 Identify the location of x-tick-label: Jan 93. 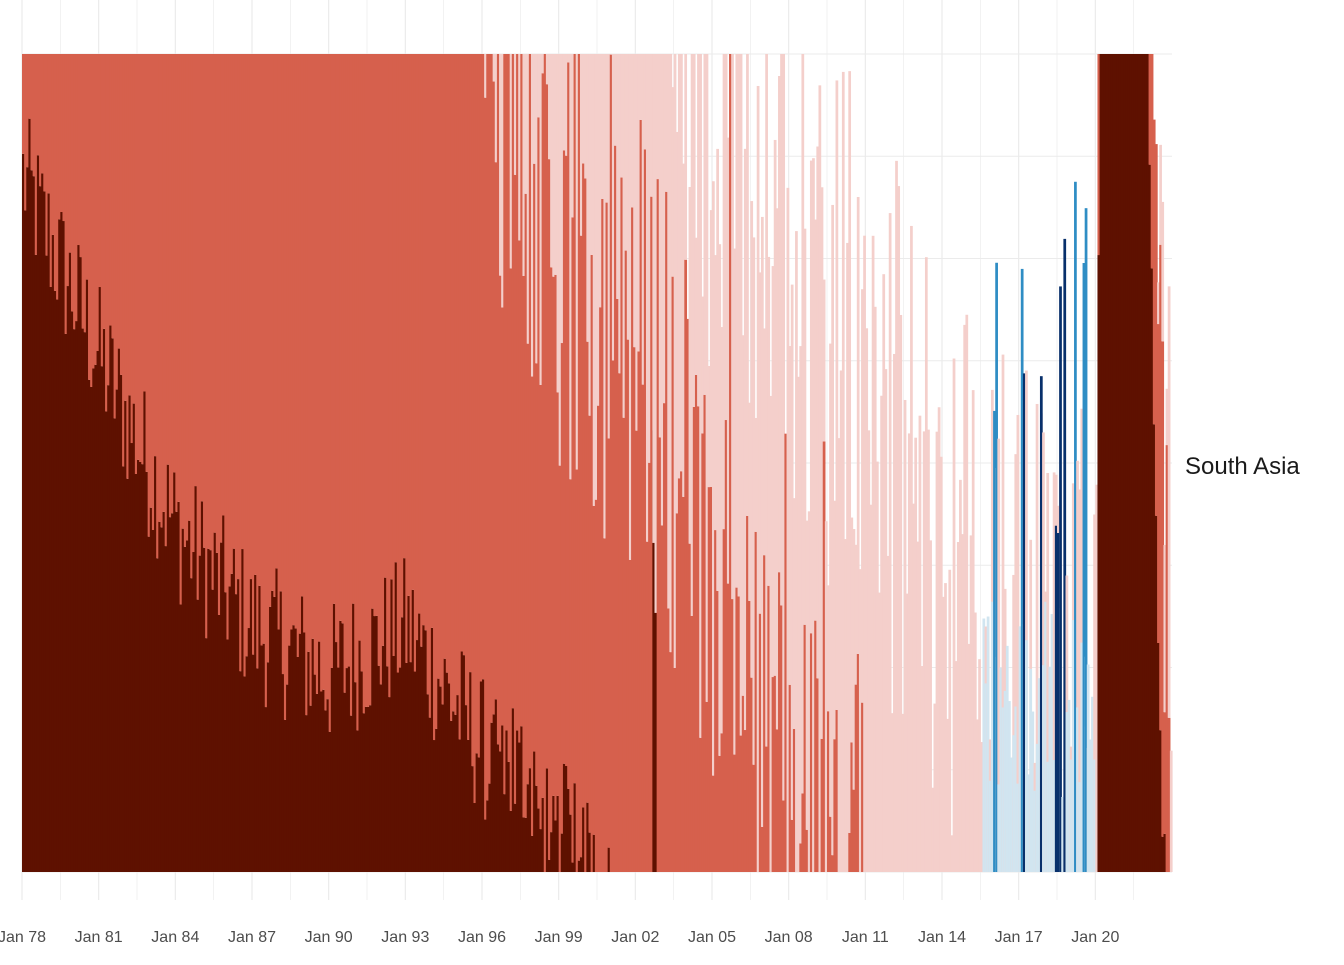
(405, 937).